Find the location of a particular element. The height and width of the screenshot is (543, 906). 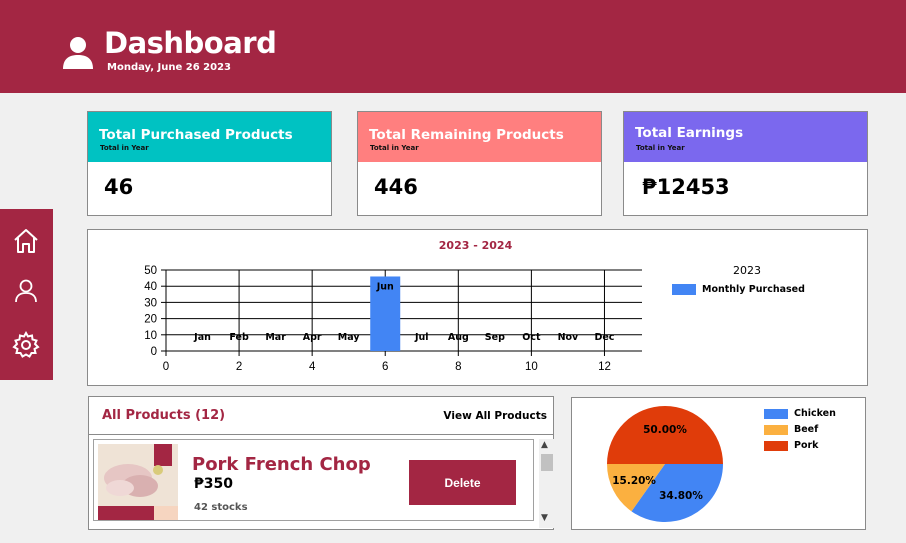

x-tick-label: 6 is located at coordinates (385, 367).